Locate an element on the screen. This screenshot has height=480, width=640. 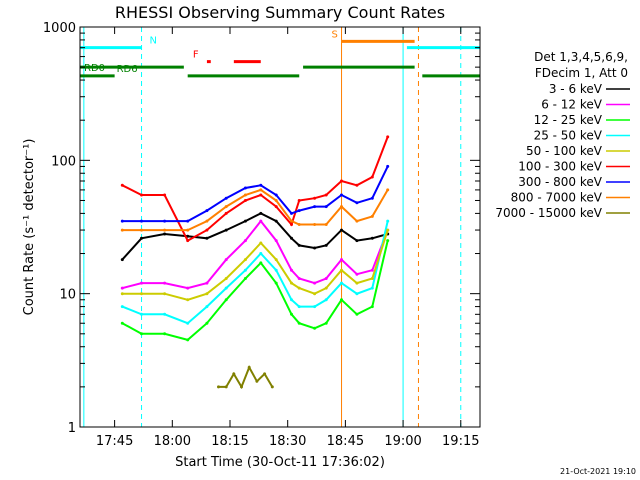
chart-title: RHESSI Observing Summary Count Rates is located at coordinates (280, 12).